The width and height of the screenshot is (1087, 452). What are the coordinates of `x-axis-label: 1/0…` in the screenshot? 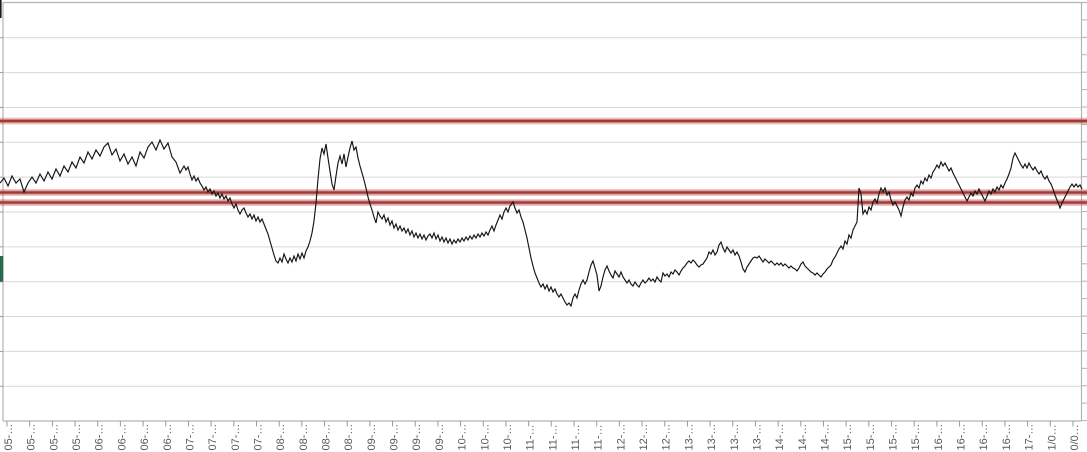 It's located at (1052, 437).